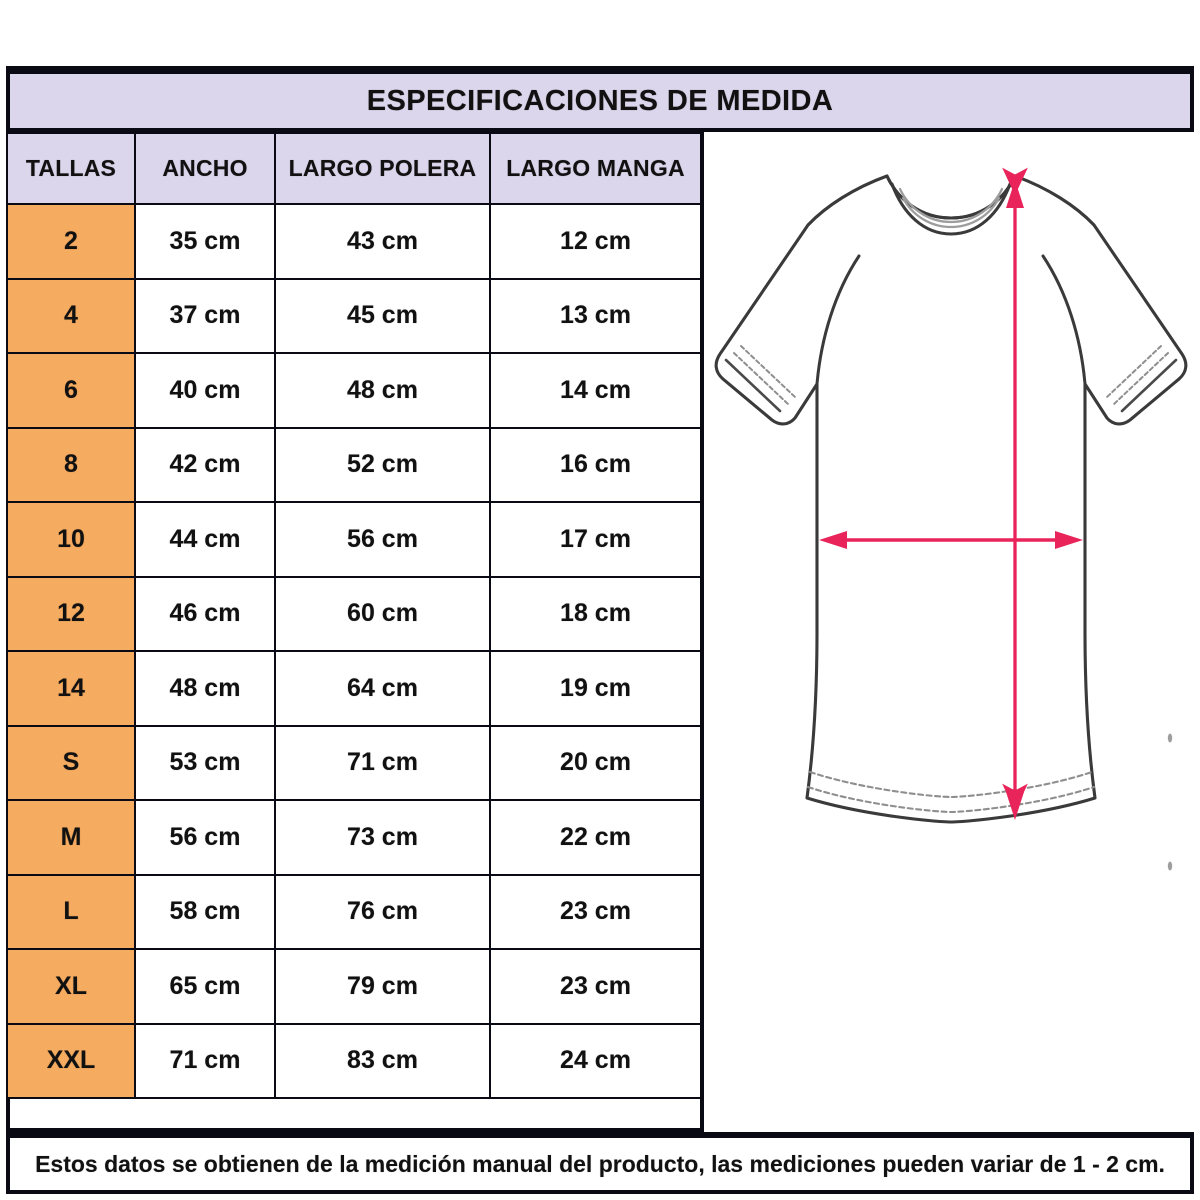 This screenshot has height=1200, width=1200. What do you see at coordinates (205, 315) in the screenshot?
I see `cell-ancho: 37 cm` at bounding box center [205, 315].